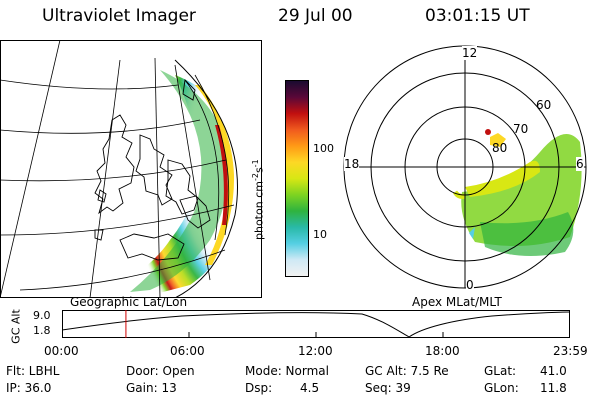  What do you see at coordinates (407, 371) in the screenshot?
I see `status-gc-alt: GC Alt: 7.5 Re` at bounding box center [407, 371].